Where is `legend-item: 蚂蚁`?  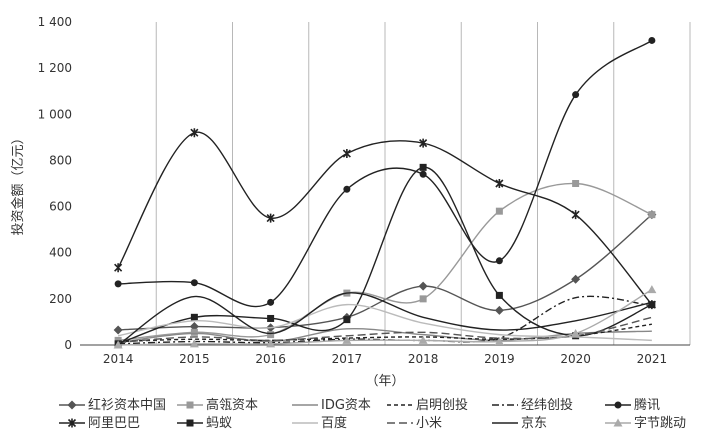 legend-item: 蚂蚁 is located at coordinates (204, 423).